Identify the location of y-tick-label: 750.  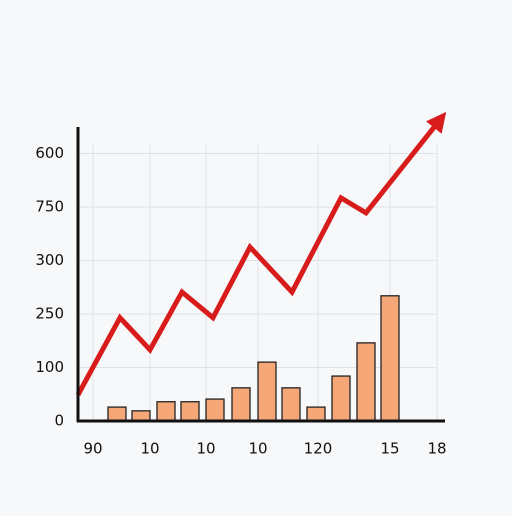
(49, 206).